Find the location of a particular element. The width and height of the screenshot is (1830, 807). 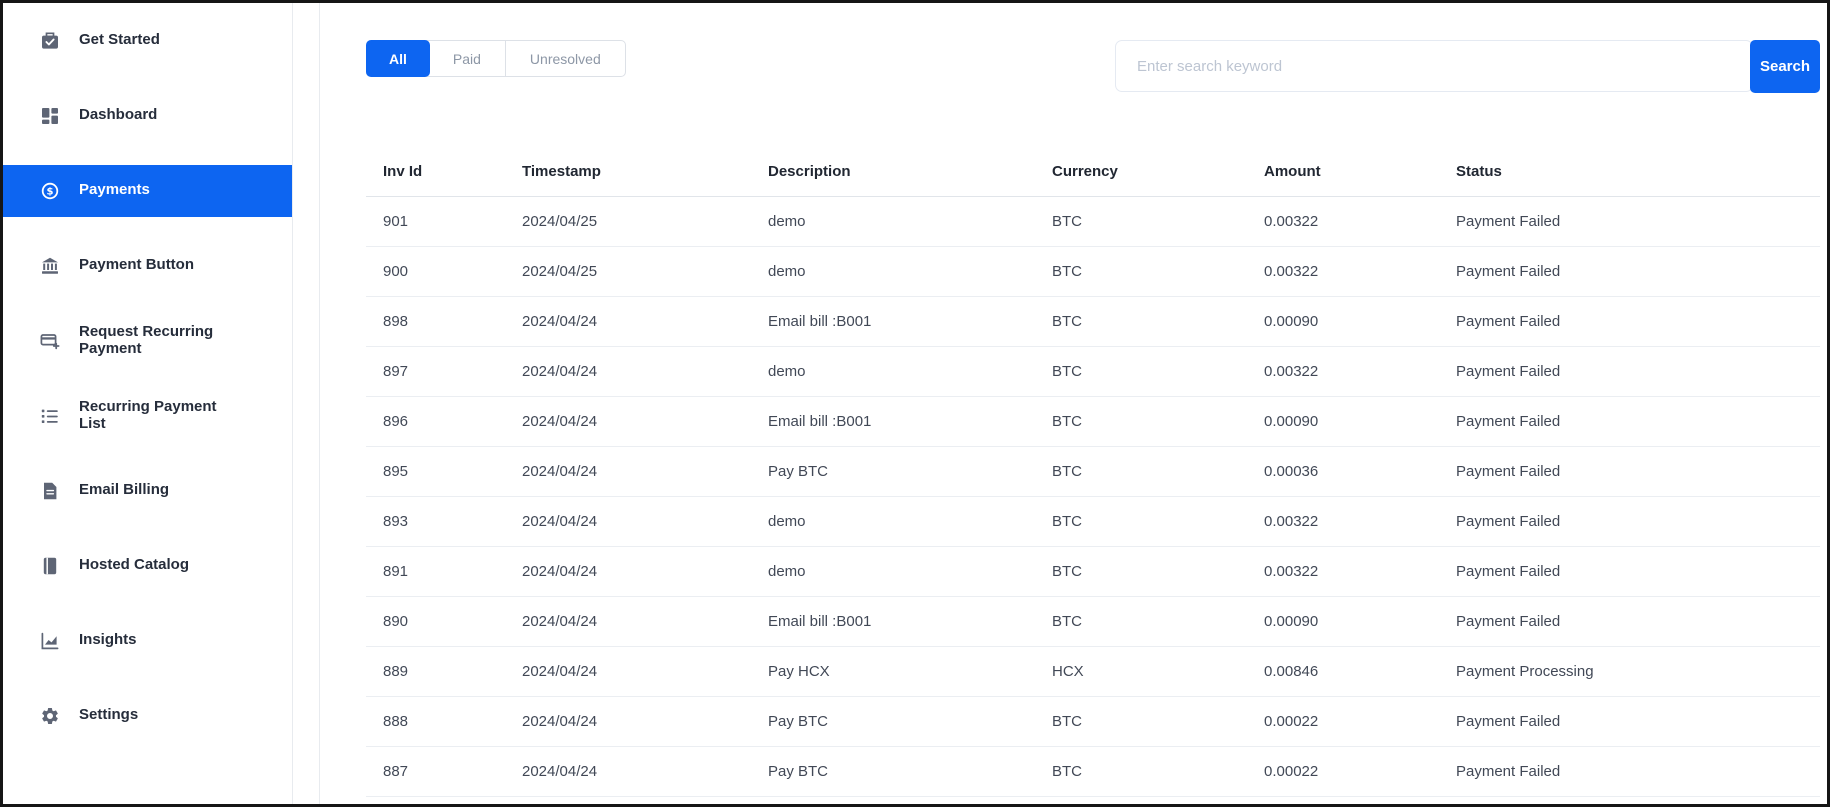

cell-inv-id: 900 is located at coordinates (444, 271).